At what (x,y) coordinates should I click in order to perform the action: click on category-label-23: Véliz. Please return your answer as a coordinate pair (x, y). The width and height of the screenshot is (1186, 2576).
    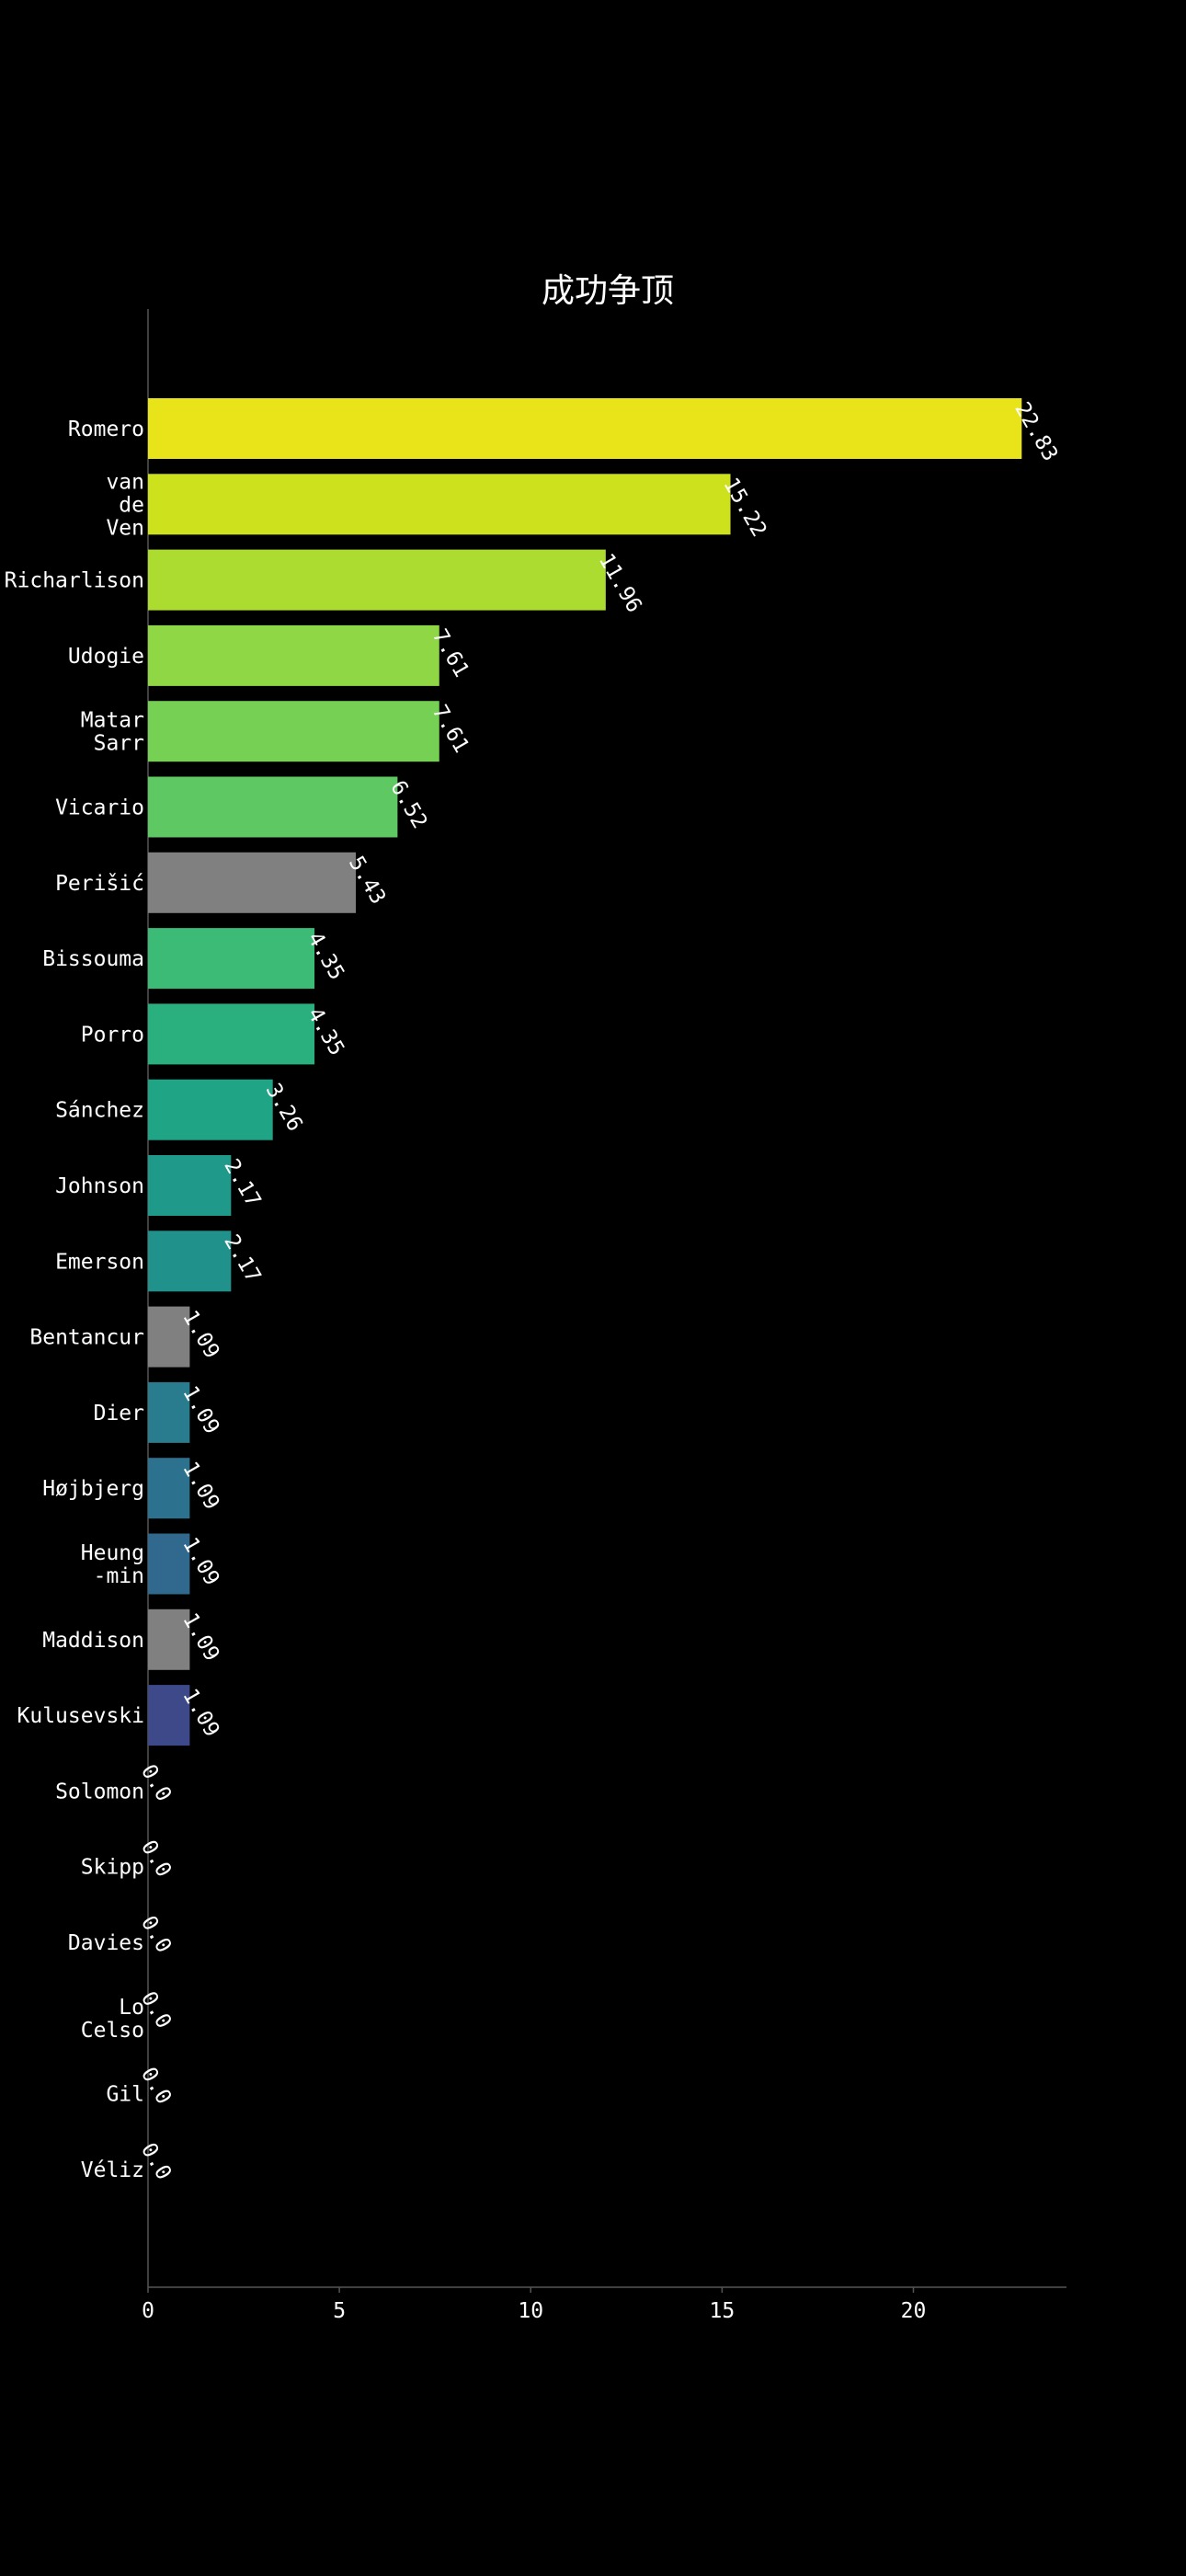
    Looking at the image, I should click on (112, 2170).